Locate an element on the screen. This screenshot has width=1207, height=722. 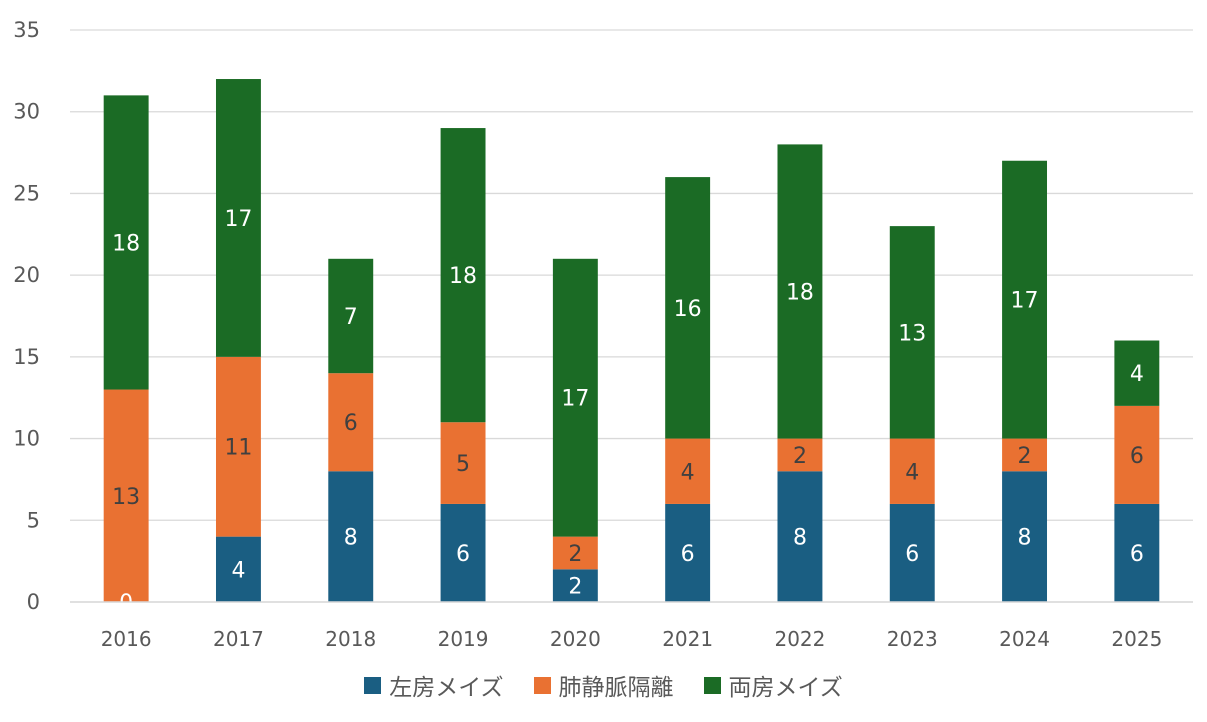
x-tick-label: 2016 is located at coordinates (126, 639).